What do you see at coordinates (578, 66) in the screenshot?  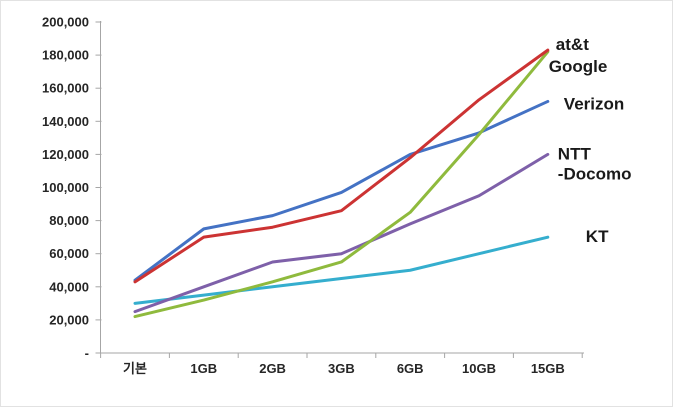 I see `series-label-google: Google` at bounding box center [578, 66].